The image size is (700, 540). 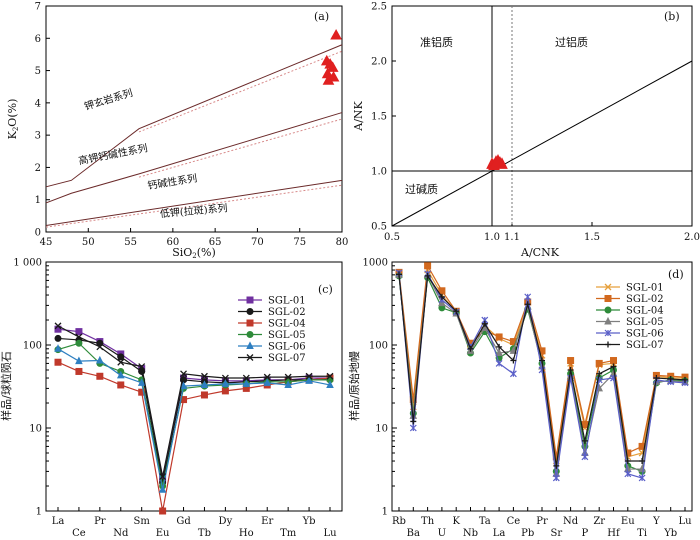 What do you see at coordinates (645, 345) in the screenshot?
I see `panel-d-legend-label: SGL-07` at bounding box center [645, 345].